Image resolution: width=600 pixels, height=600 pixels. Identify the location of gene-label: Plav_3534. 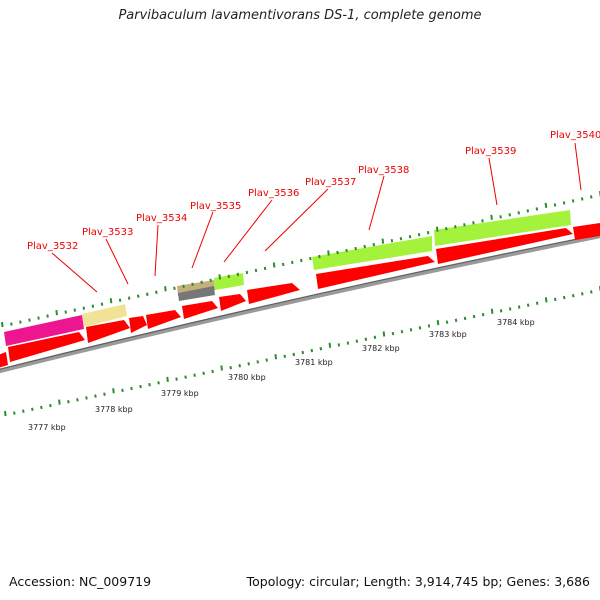
(161, 218).